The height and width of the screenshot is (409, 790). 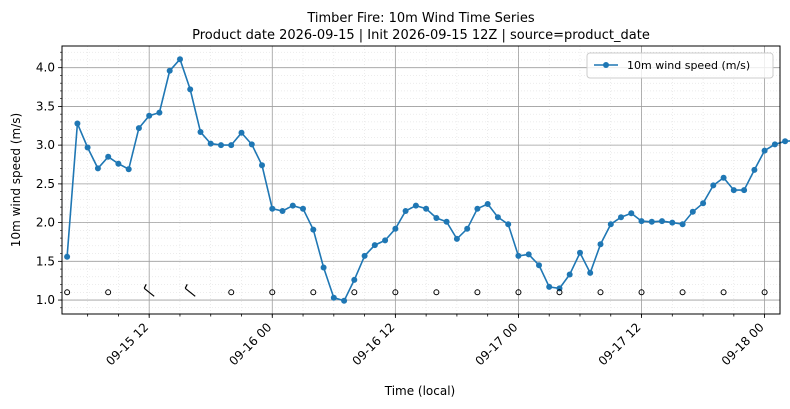 I want to click on wind-barb-group, so click(x=416, y=290).